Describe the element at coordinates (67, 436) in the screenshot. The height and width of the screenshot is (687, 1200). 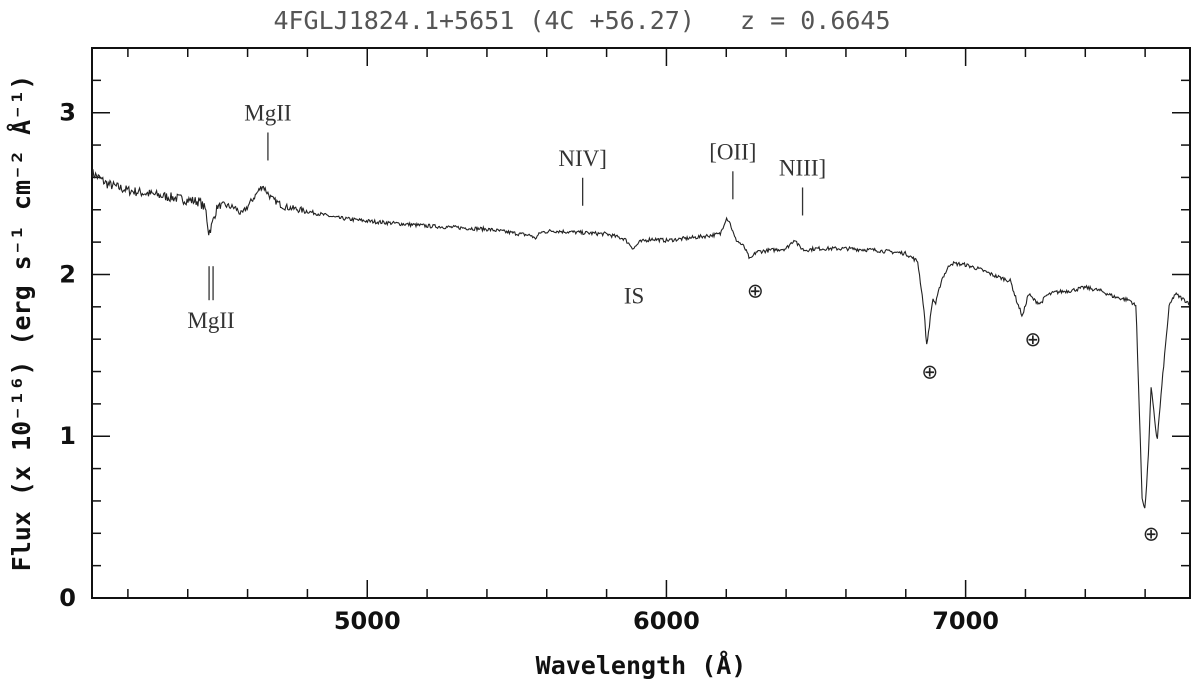
I see `y-tick-label: 1` at that location.